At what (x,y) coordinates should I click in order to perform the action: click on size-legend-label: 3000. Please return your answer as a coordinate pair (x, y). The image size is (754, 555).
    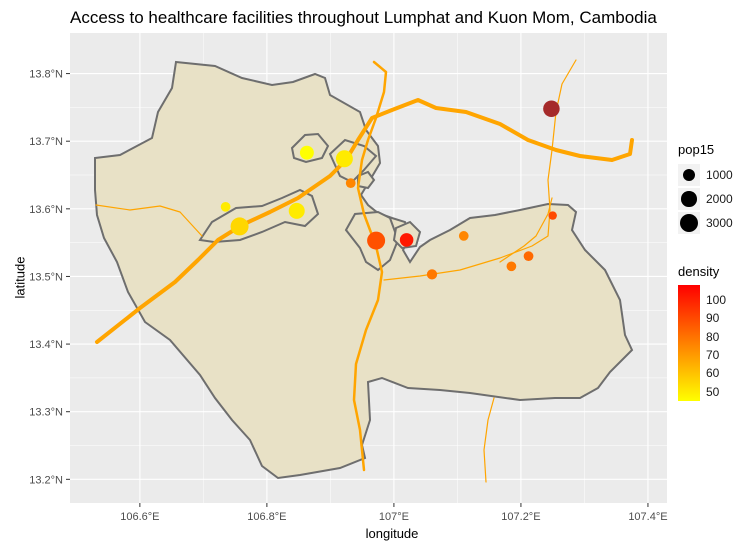
    Looking at the image, I should click on (719, 223).